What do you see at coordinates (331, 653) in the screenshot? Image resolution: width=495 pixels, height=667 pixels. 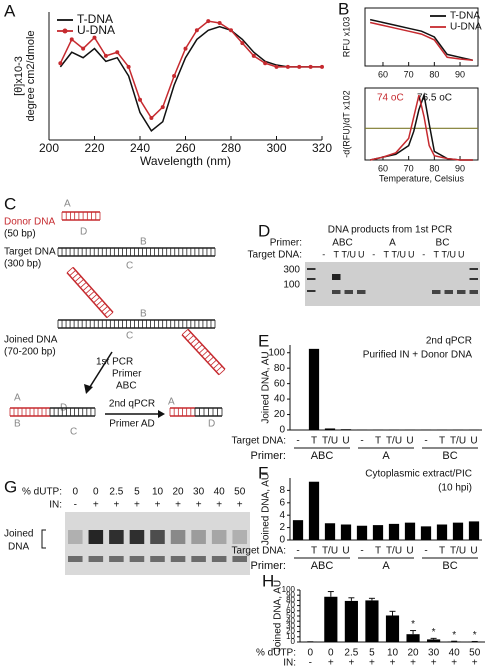 I see `x-tick-label: 0` at bounding box center [331, 653].